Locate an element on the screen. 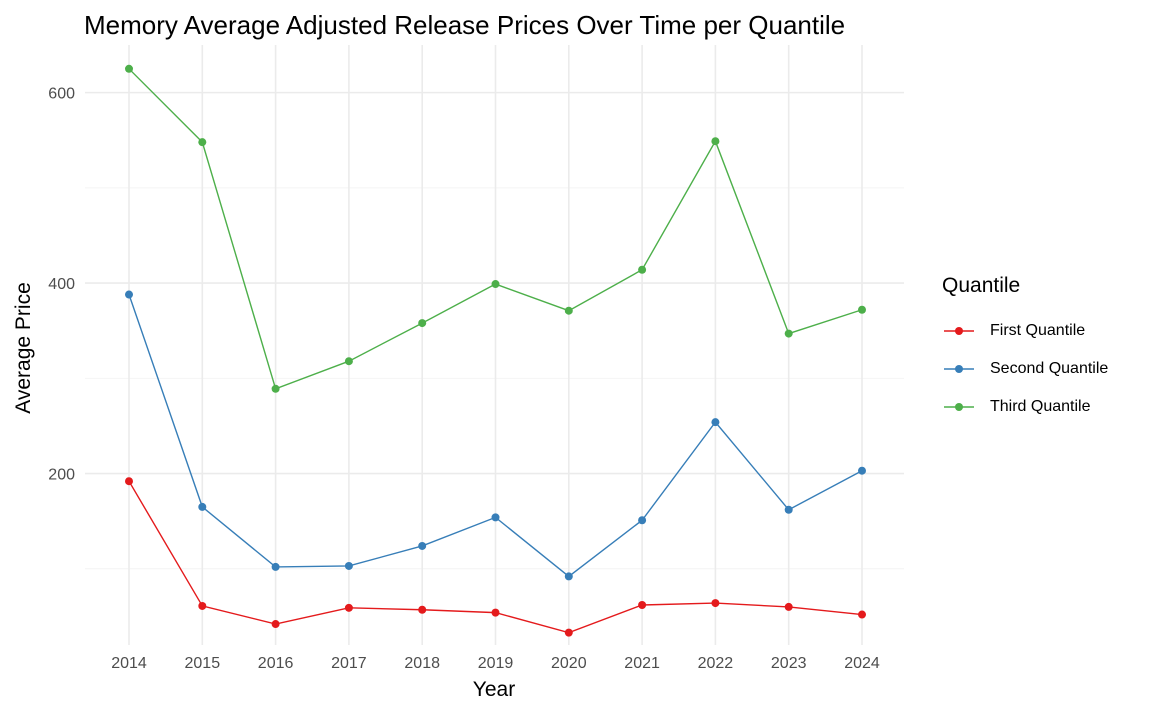 The width and height of the screenshot is (1155, 713). y-tick-label: 400 is located at coordinates (61, 284).